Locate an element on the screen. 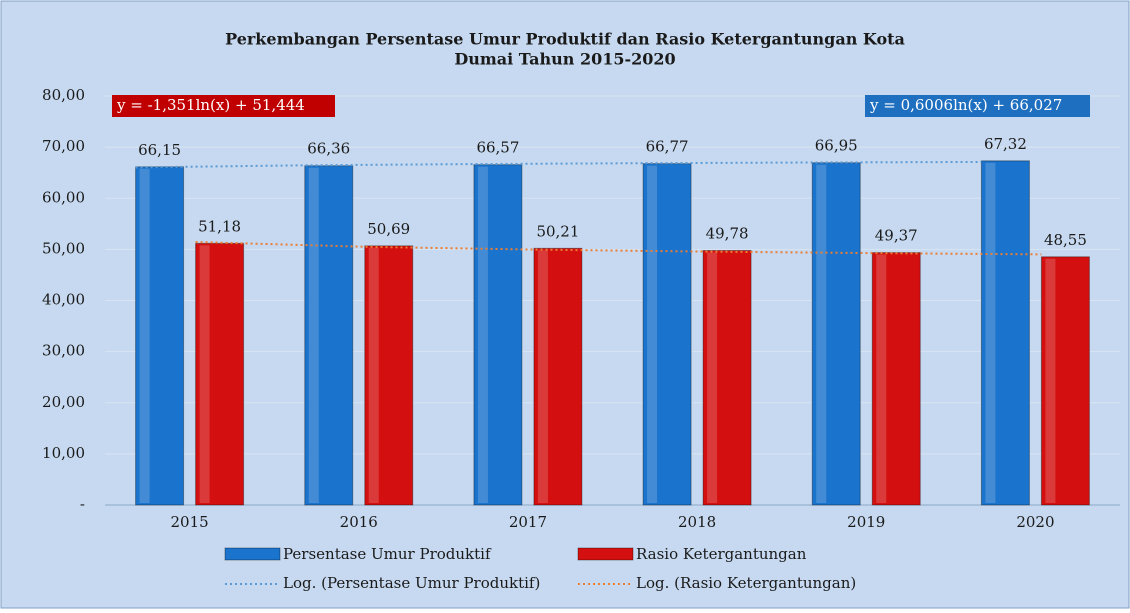 The width and height of the screenshot is (1130, 613). x-tick-label: 2015 is located at coordinates (189, 522).